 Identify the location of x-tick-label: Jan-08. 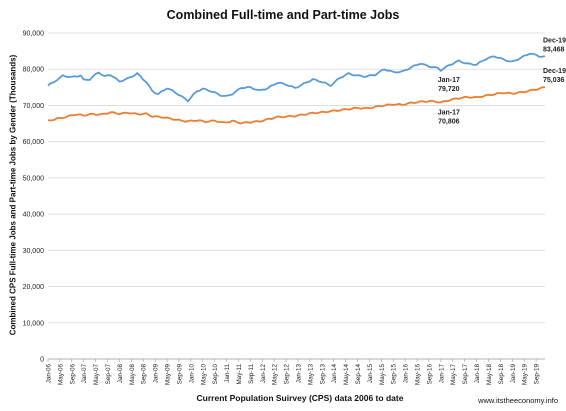
(120, 374).